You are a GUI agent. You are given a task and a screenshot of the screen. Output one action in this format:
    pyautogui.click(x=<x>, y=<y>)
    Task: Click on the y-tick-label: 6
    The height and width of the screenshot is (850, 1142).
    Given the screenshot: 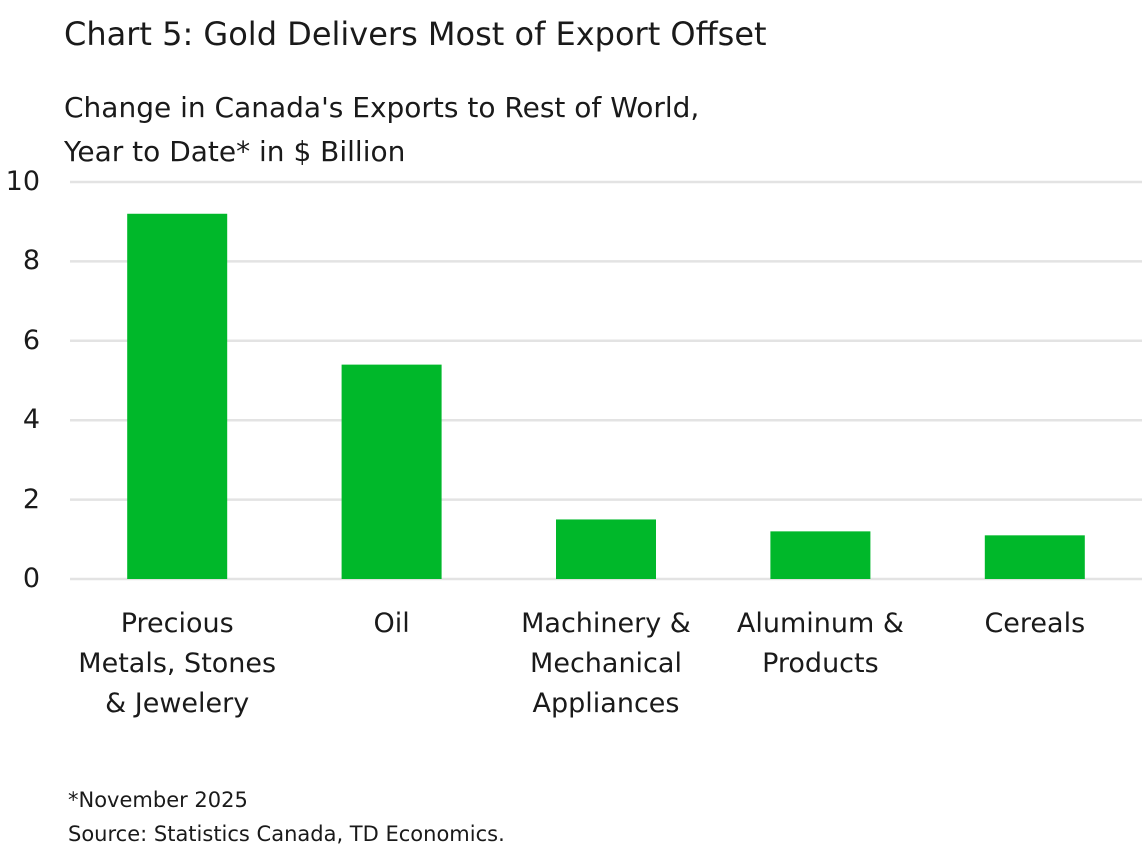 What is the action you would take?
    pyautogui.click(x=31, y=340)
    